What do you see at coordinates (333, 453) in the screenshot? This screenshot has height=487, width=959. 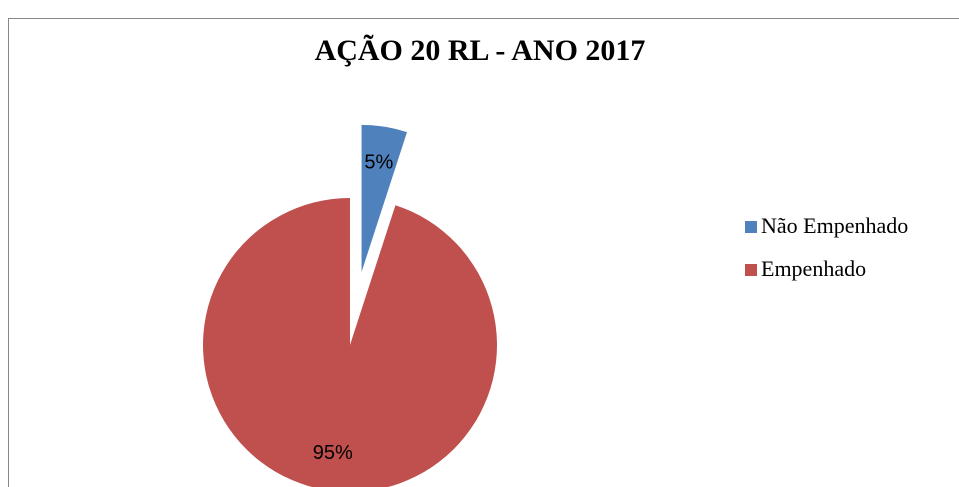 I see `data-label: 95%` at bounding box center [333, 453].